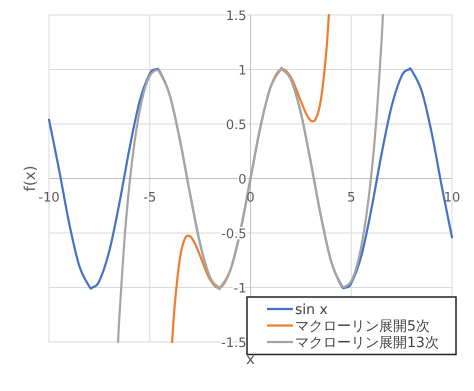 This screenshot has height=391, width=474. I want to click on y-axis-title: f(x), so click(30, 179).